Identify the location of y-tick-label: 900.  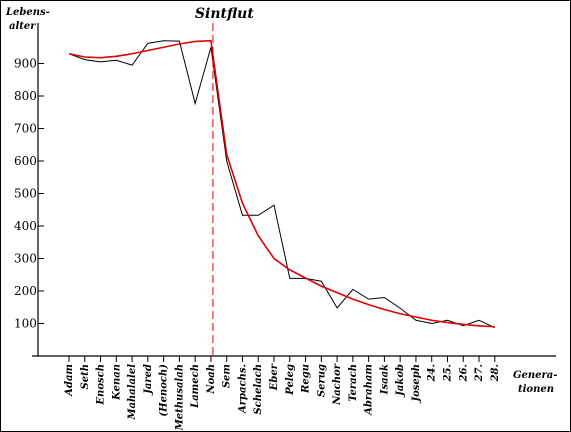
(25, 64).